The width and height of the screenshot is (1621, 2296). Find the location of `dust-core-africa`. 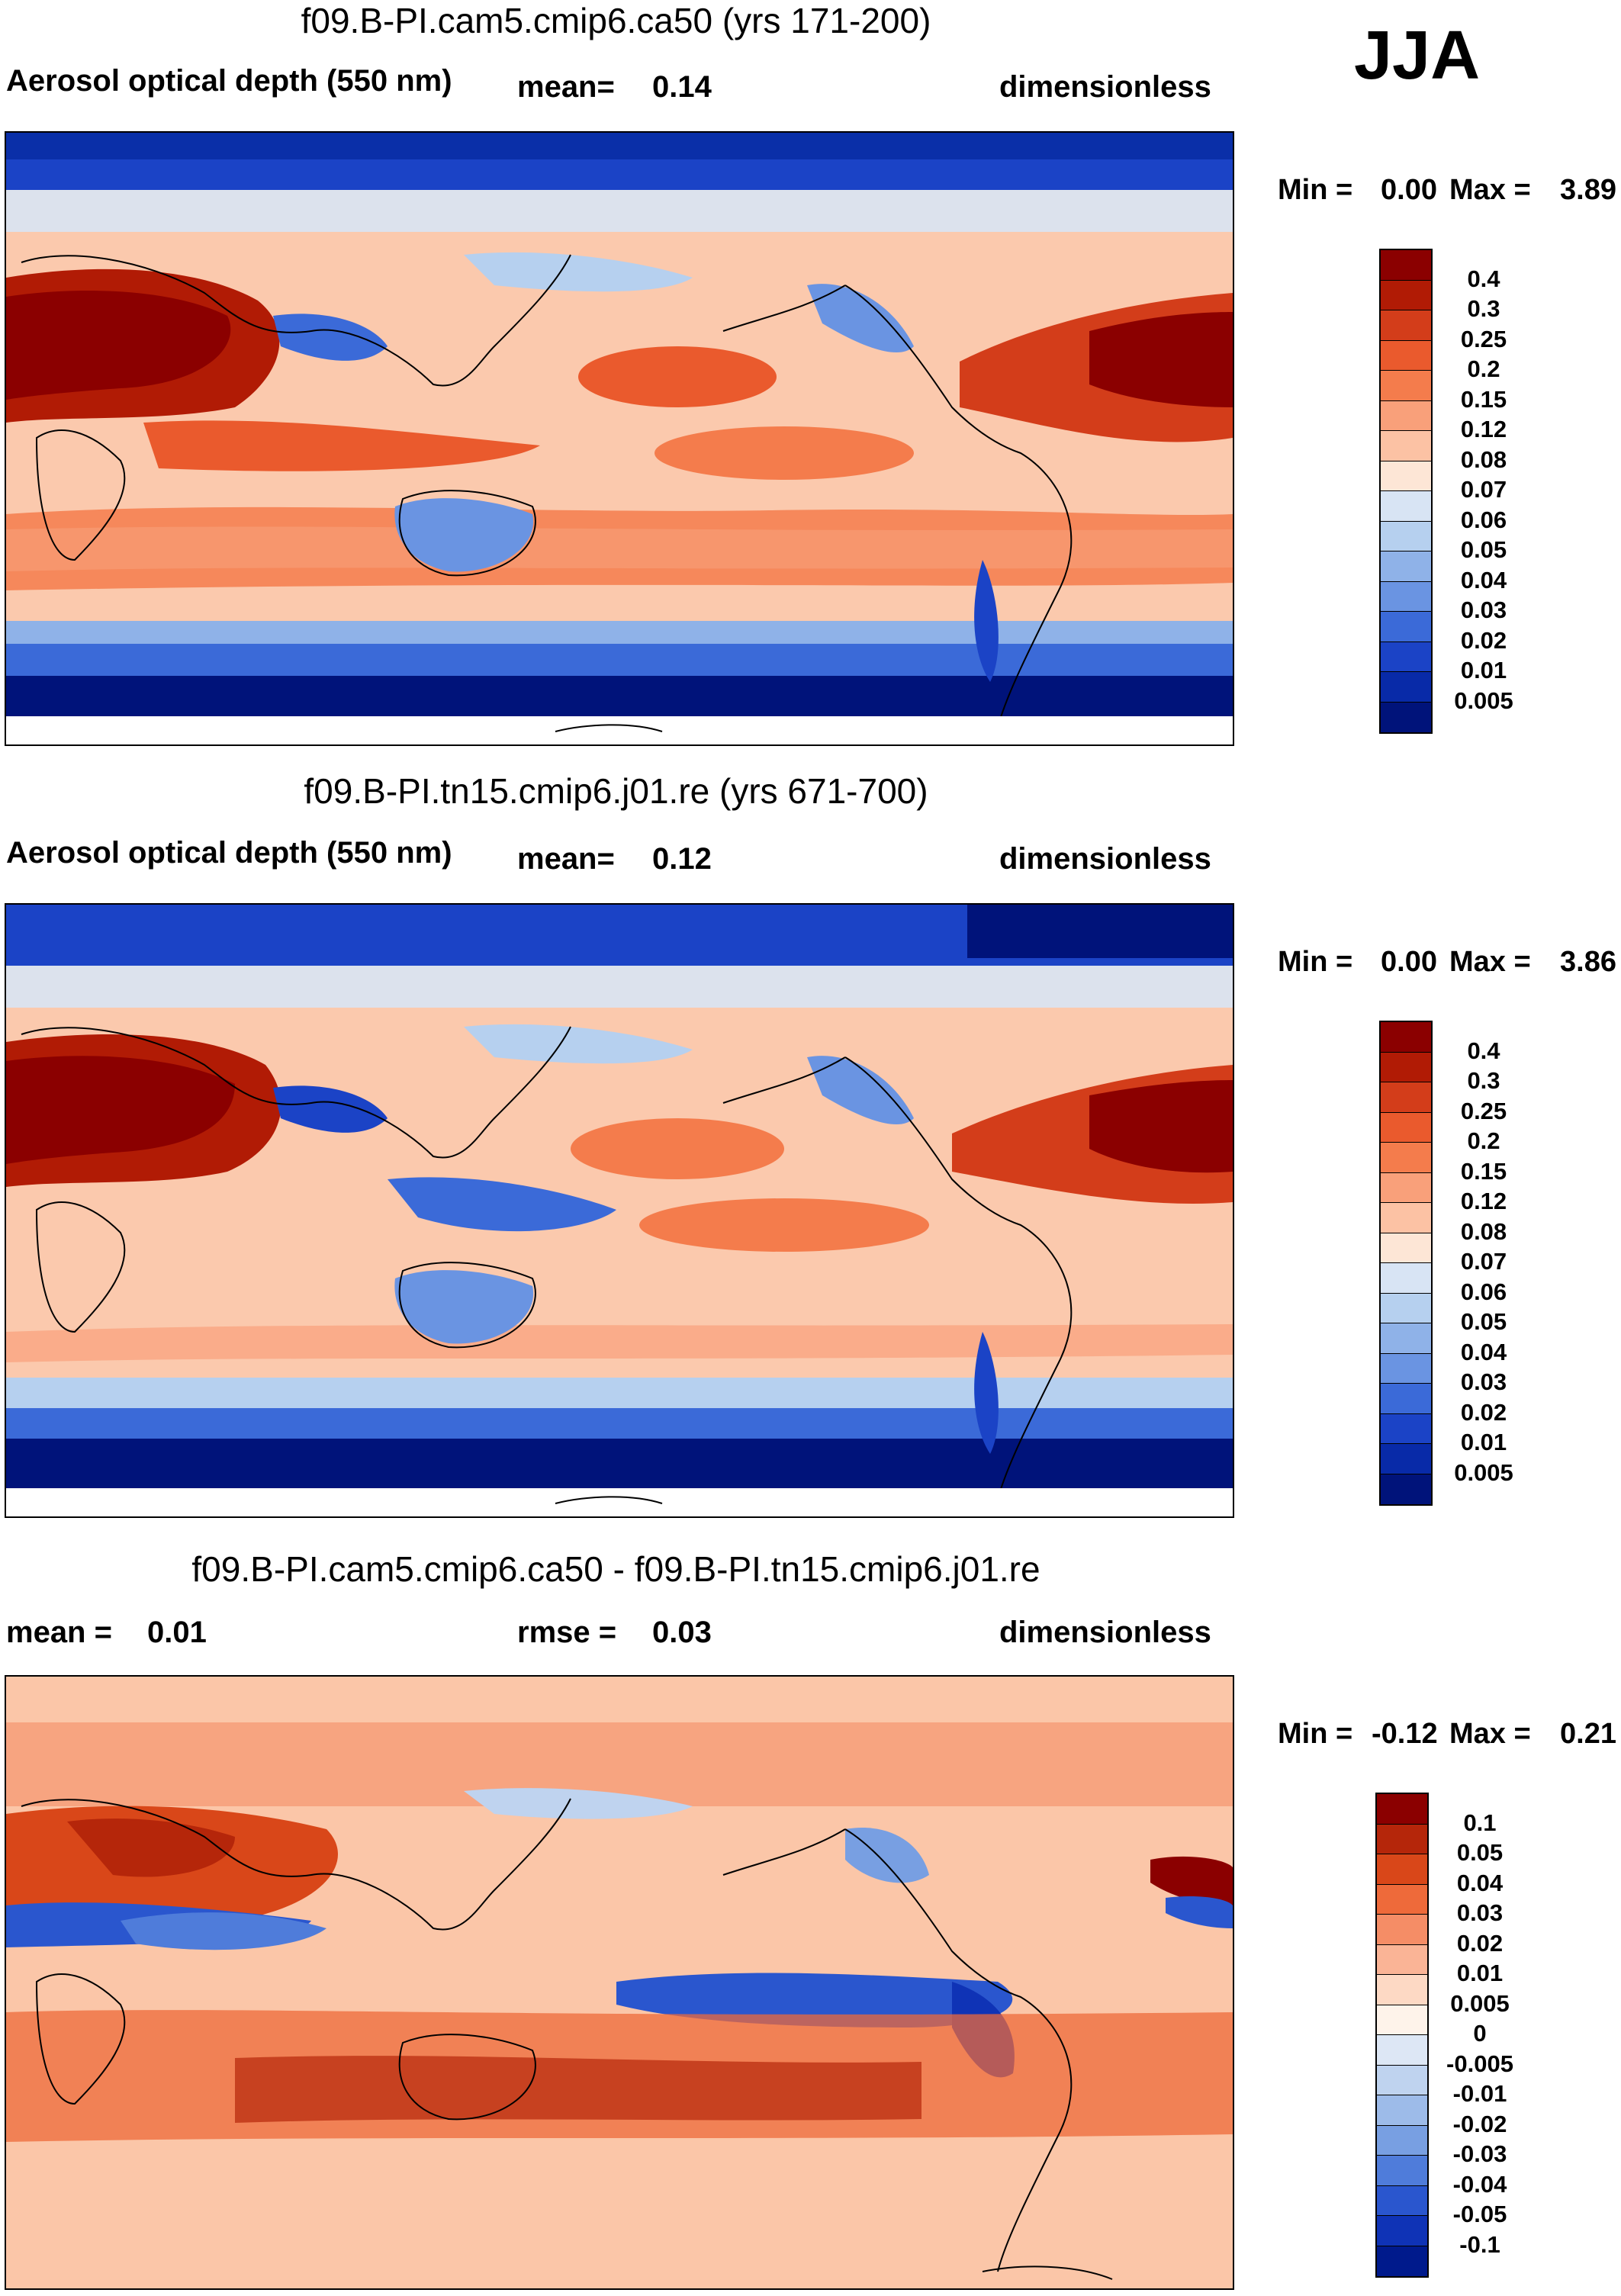

dust-core-africa is located at coordinates (118, 345).